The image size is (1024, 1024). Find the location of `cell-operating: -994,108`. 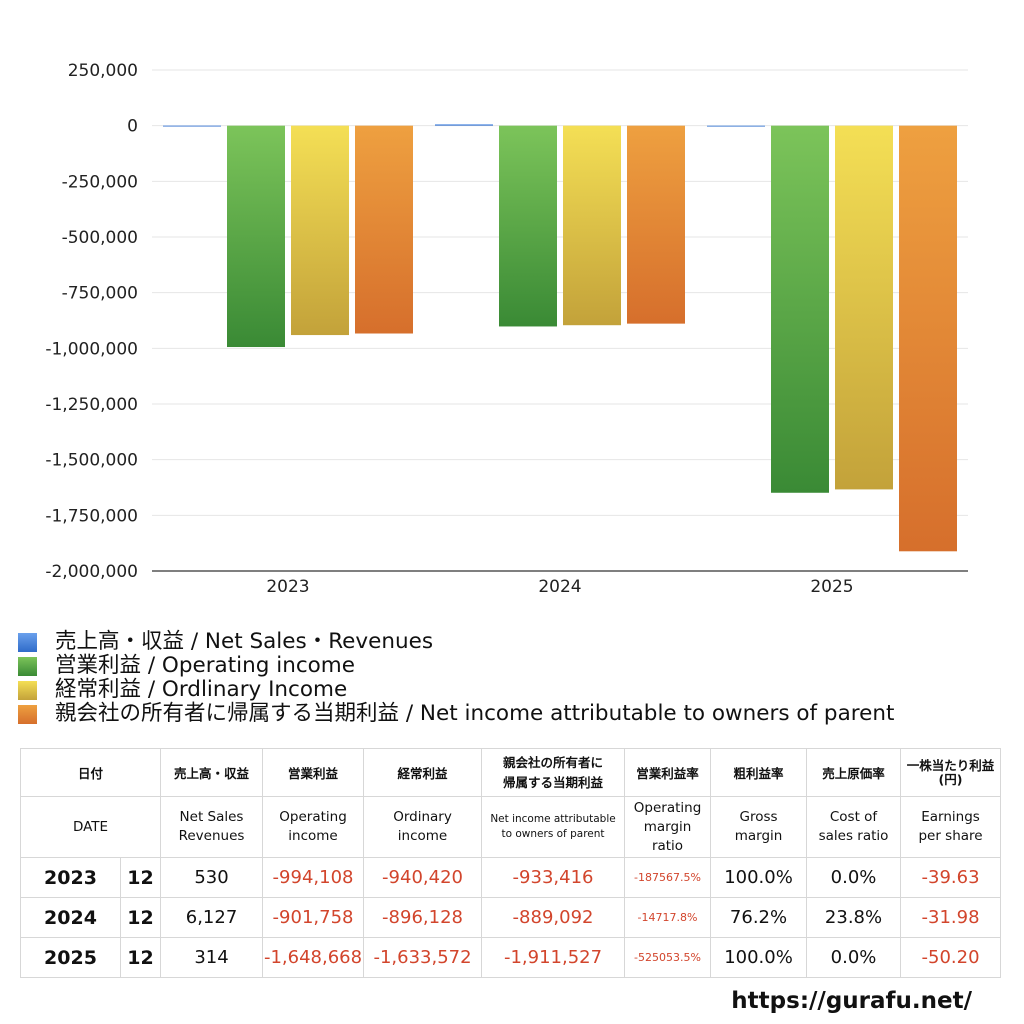

cell-operating: -994,108 is located at coordinates (313, 877).